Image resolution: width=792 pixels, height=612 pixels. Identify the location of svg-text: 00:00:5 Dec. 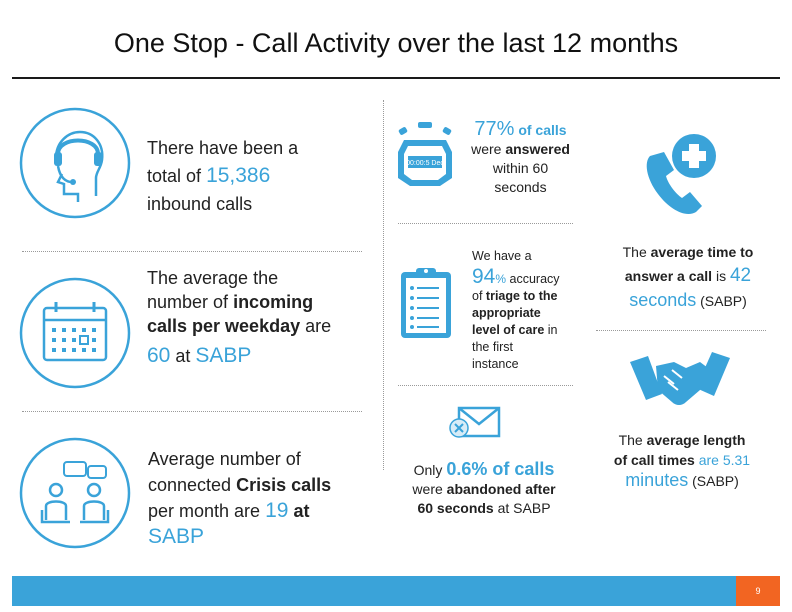
(425, 163).